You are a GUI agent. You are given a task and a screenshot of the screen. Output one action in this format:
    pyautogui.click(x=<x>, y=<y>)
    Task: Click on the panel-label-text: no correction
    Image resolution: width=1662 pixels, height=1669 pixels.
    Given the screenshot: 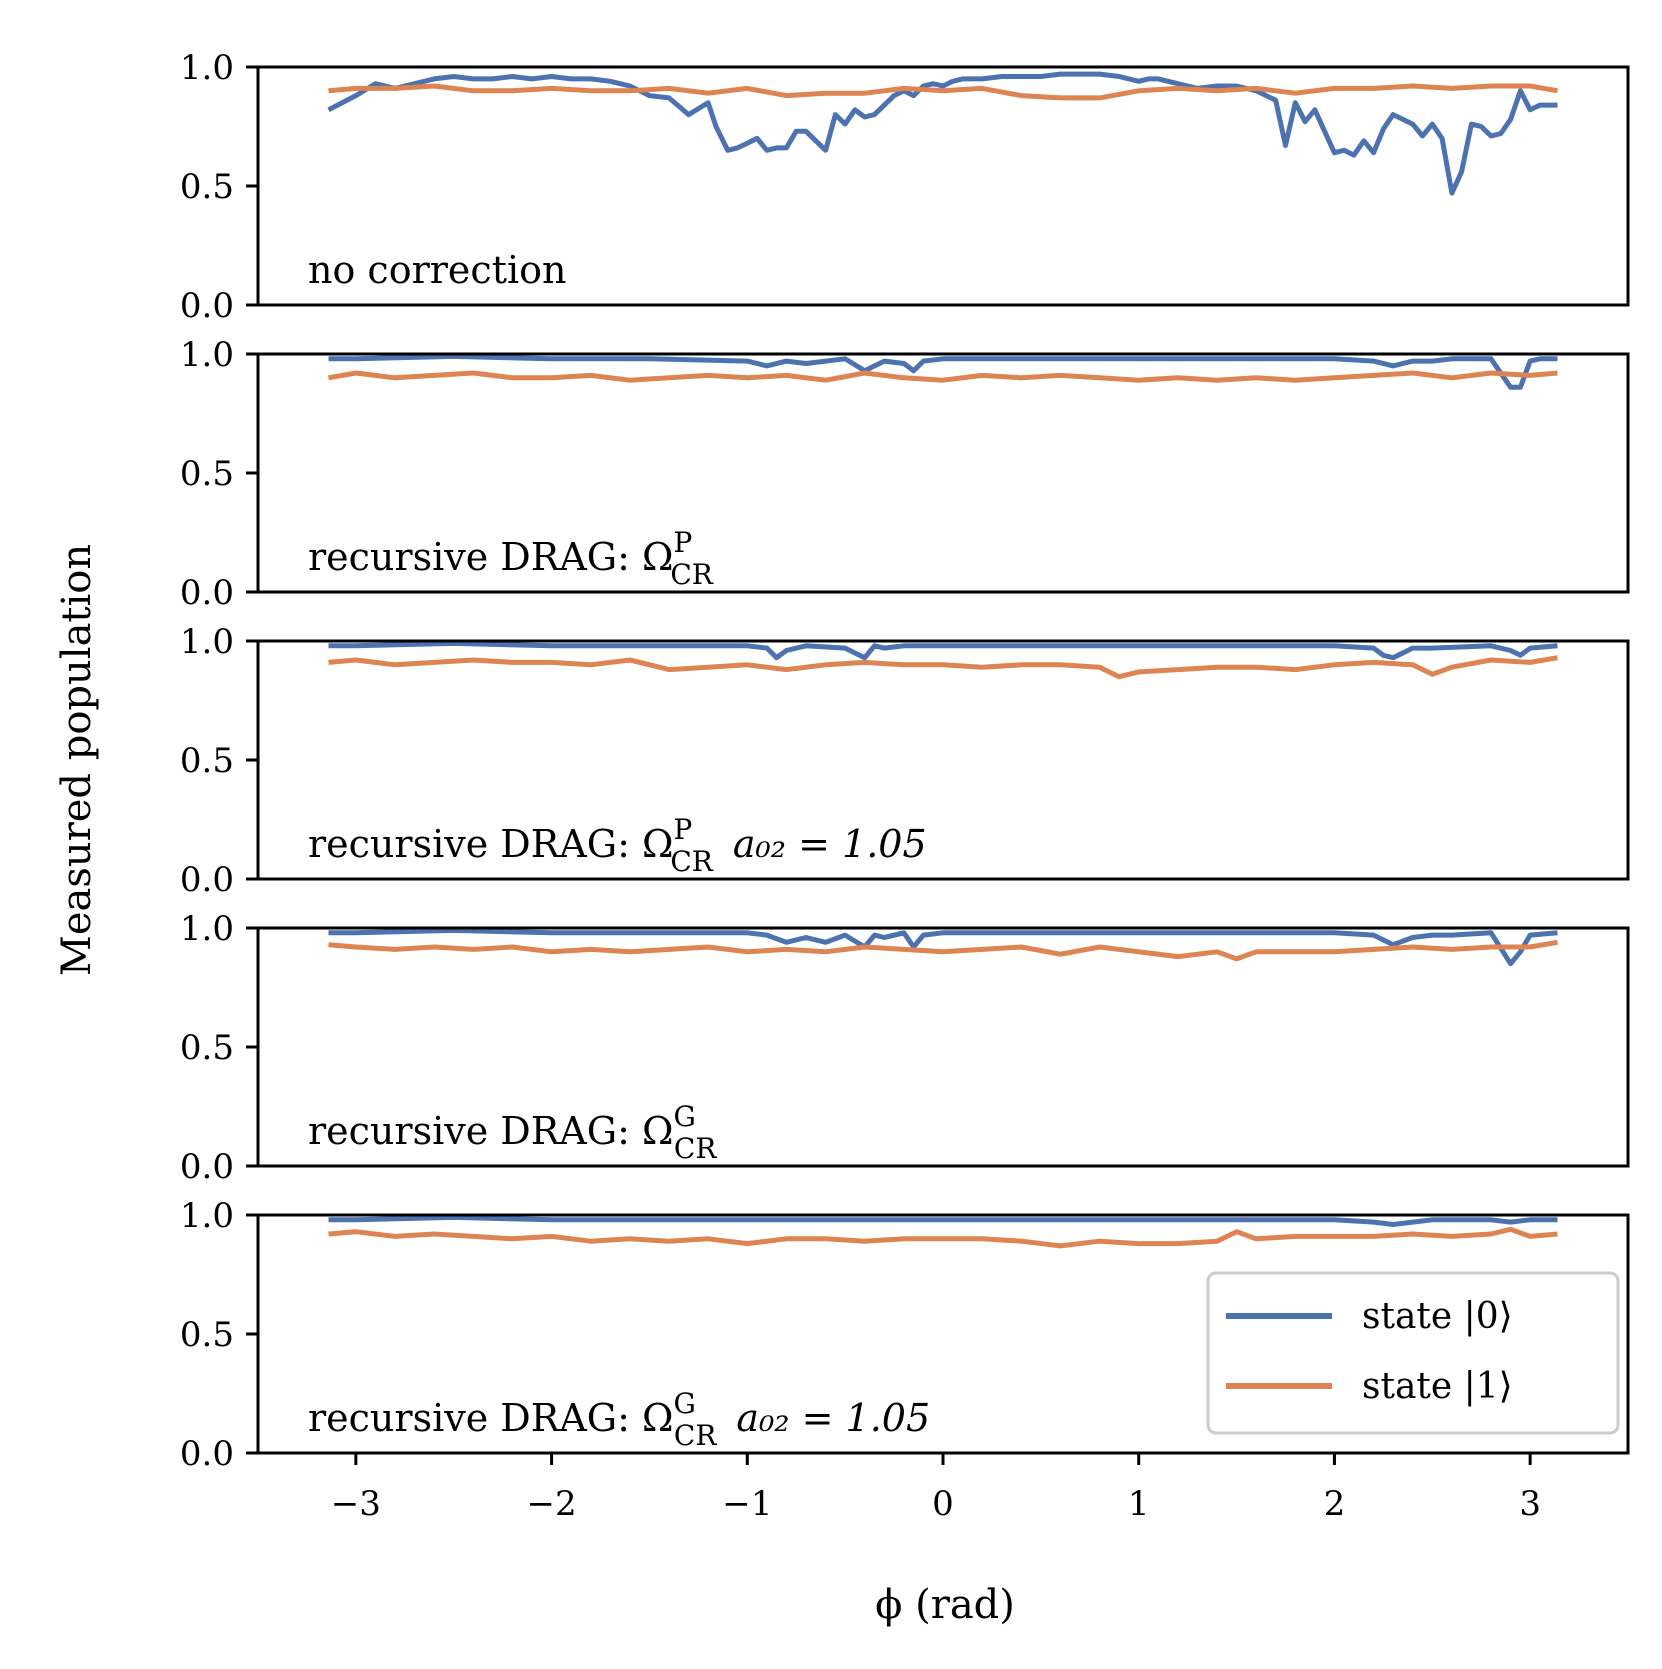 What is the action you would take?
    pyautogui.click(x=437, y=270)
    